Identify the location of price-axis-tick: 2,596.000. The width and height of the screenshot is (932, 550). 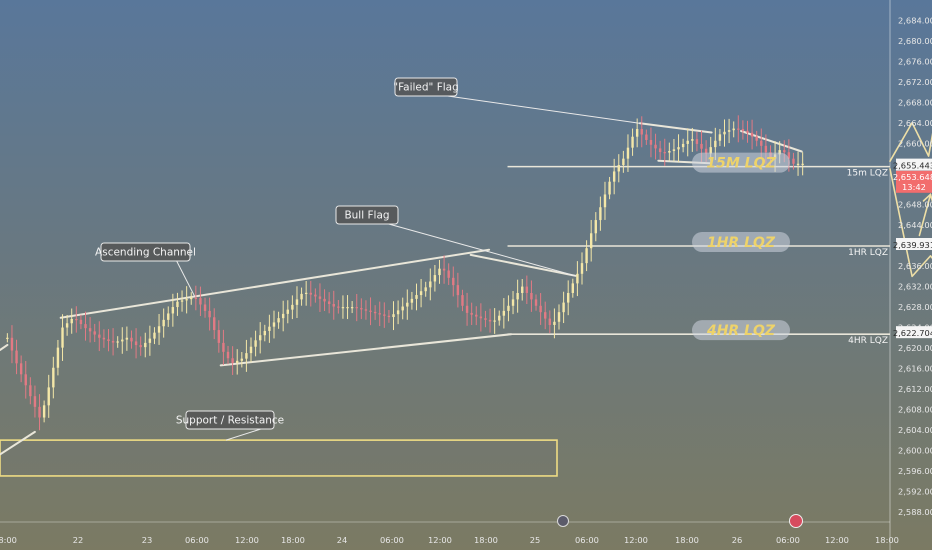
(915, 471).